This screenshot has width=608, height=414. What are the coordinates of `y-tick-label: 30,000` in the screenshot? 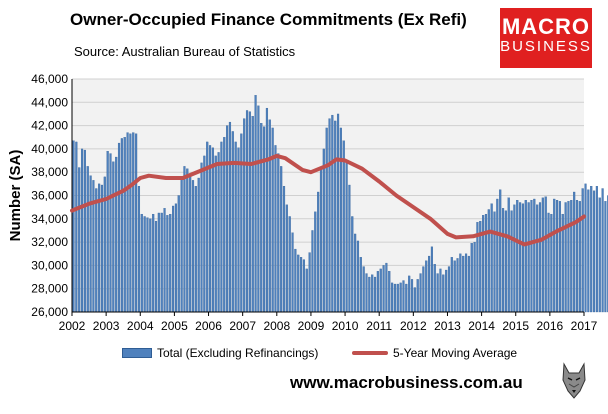 It's located at (49, 265).